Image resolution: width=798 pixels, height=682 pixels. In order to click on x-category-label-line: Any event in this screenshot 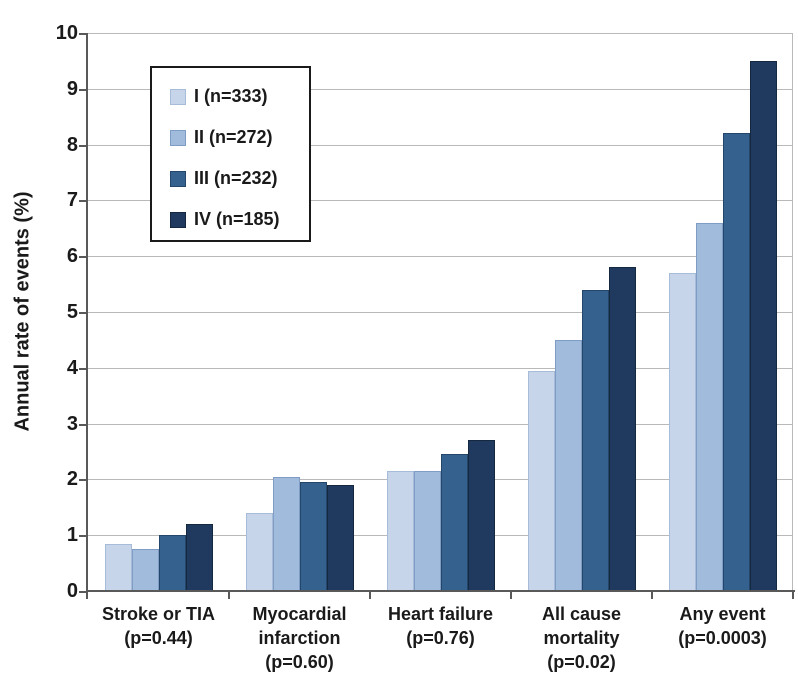, I will do `click(722, 614)`.